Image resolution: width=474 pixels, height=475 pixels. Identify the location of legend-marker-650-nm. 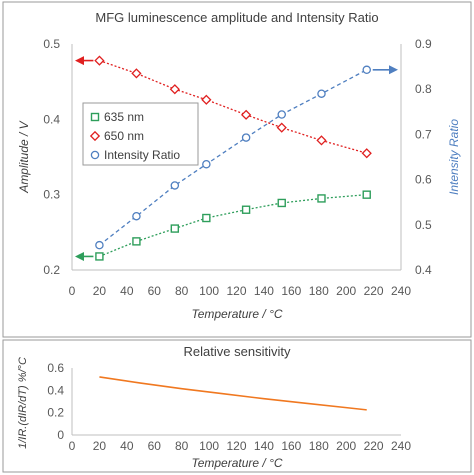
(95, 136).